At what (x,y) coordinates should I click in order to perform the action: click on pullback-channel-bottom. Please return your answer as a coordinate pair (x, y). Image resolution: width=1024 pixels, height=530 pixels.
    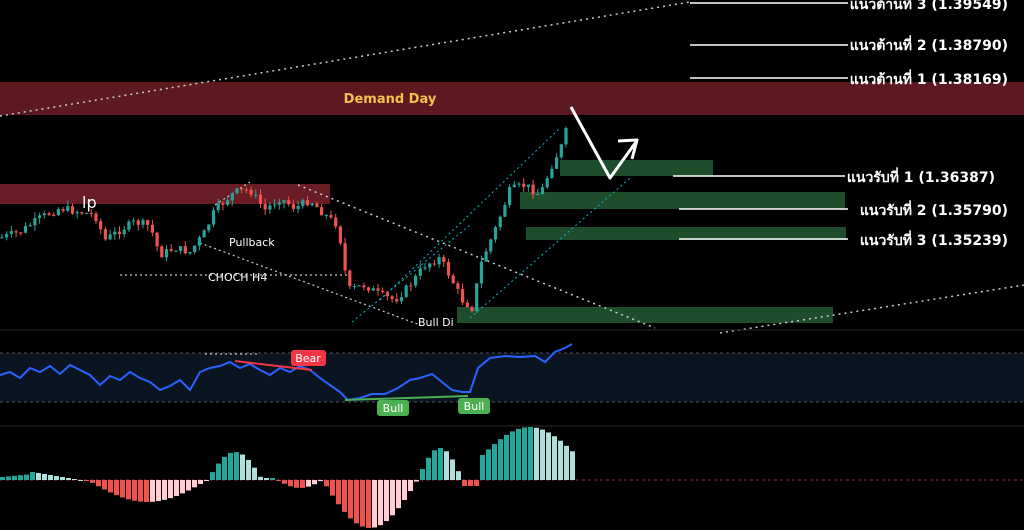
    Looking at the image, I should click on (310, 284).